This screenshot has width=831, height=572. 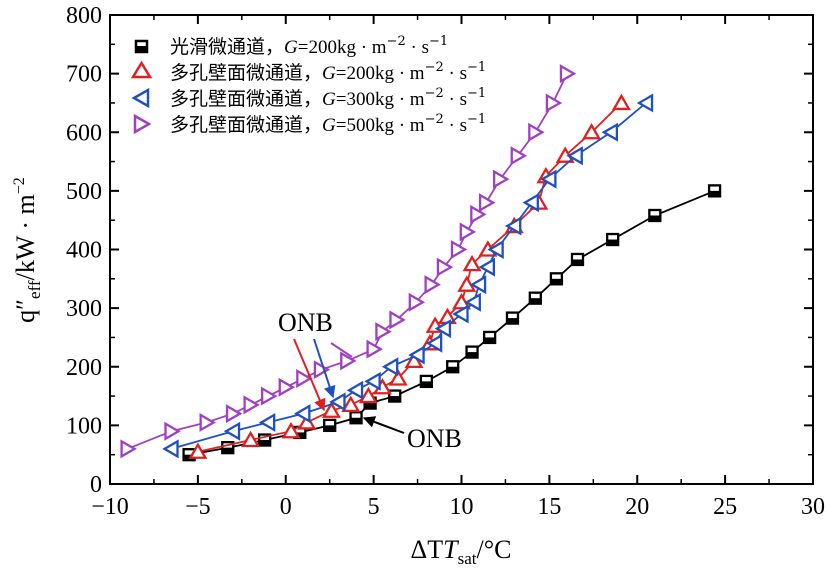 What do you see at coordinates (198, 507) in the screenshot?
I see `x-tick-label: −5` at bounding box center [198, 507].